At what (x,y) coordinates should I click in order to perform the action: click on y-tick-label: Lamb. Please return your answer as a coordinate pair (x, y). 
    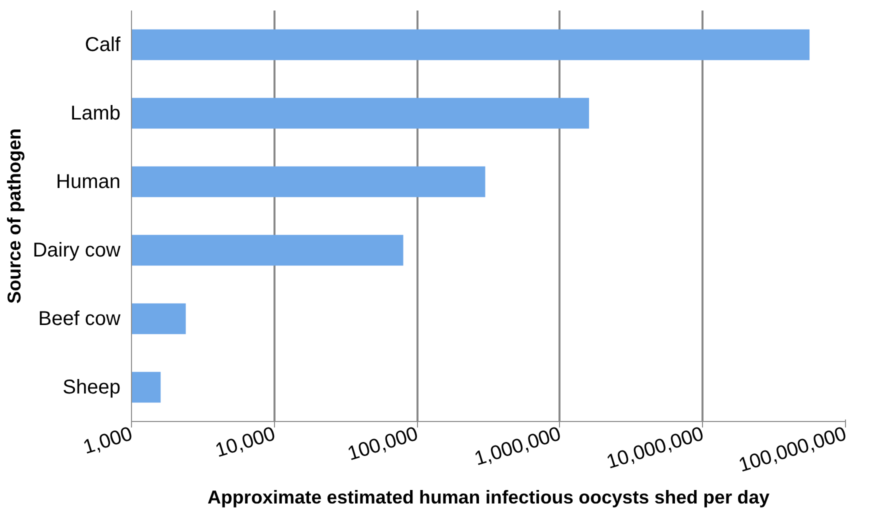
    Looking at the image, I should click on (95, 113).